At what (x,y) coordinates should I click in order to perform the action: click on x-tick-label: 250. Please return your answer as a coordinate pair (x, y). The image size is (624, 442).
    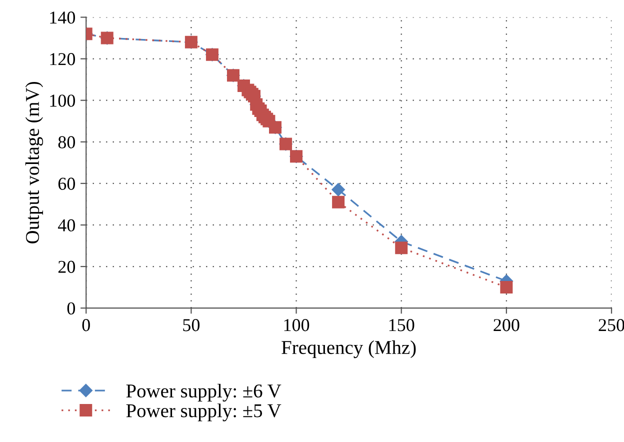
    Looking at the image, I should click on (611, 325).